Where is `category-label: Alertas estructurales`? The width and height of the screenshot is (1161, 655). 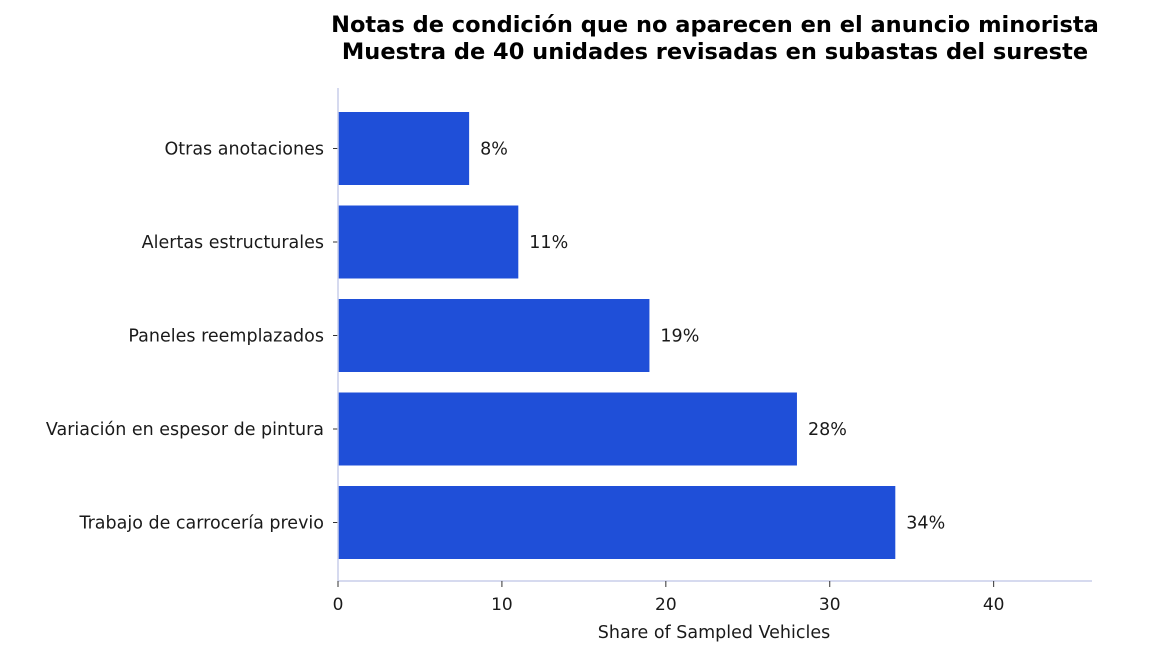
category-label: Alertas estructurales is located at coordinates (233, 243).